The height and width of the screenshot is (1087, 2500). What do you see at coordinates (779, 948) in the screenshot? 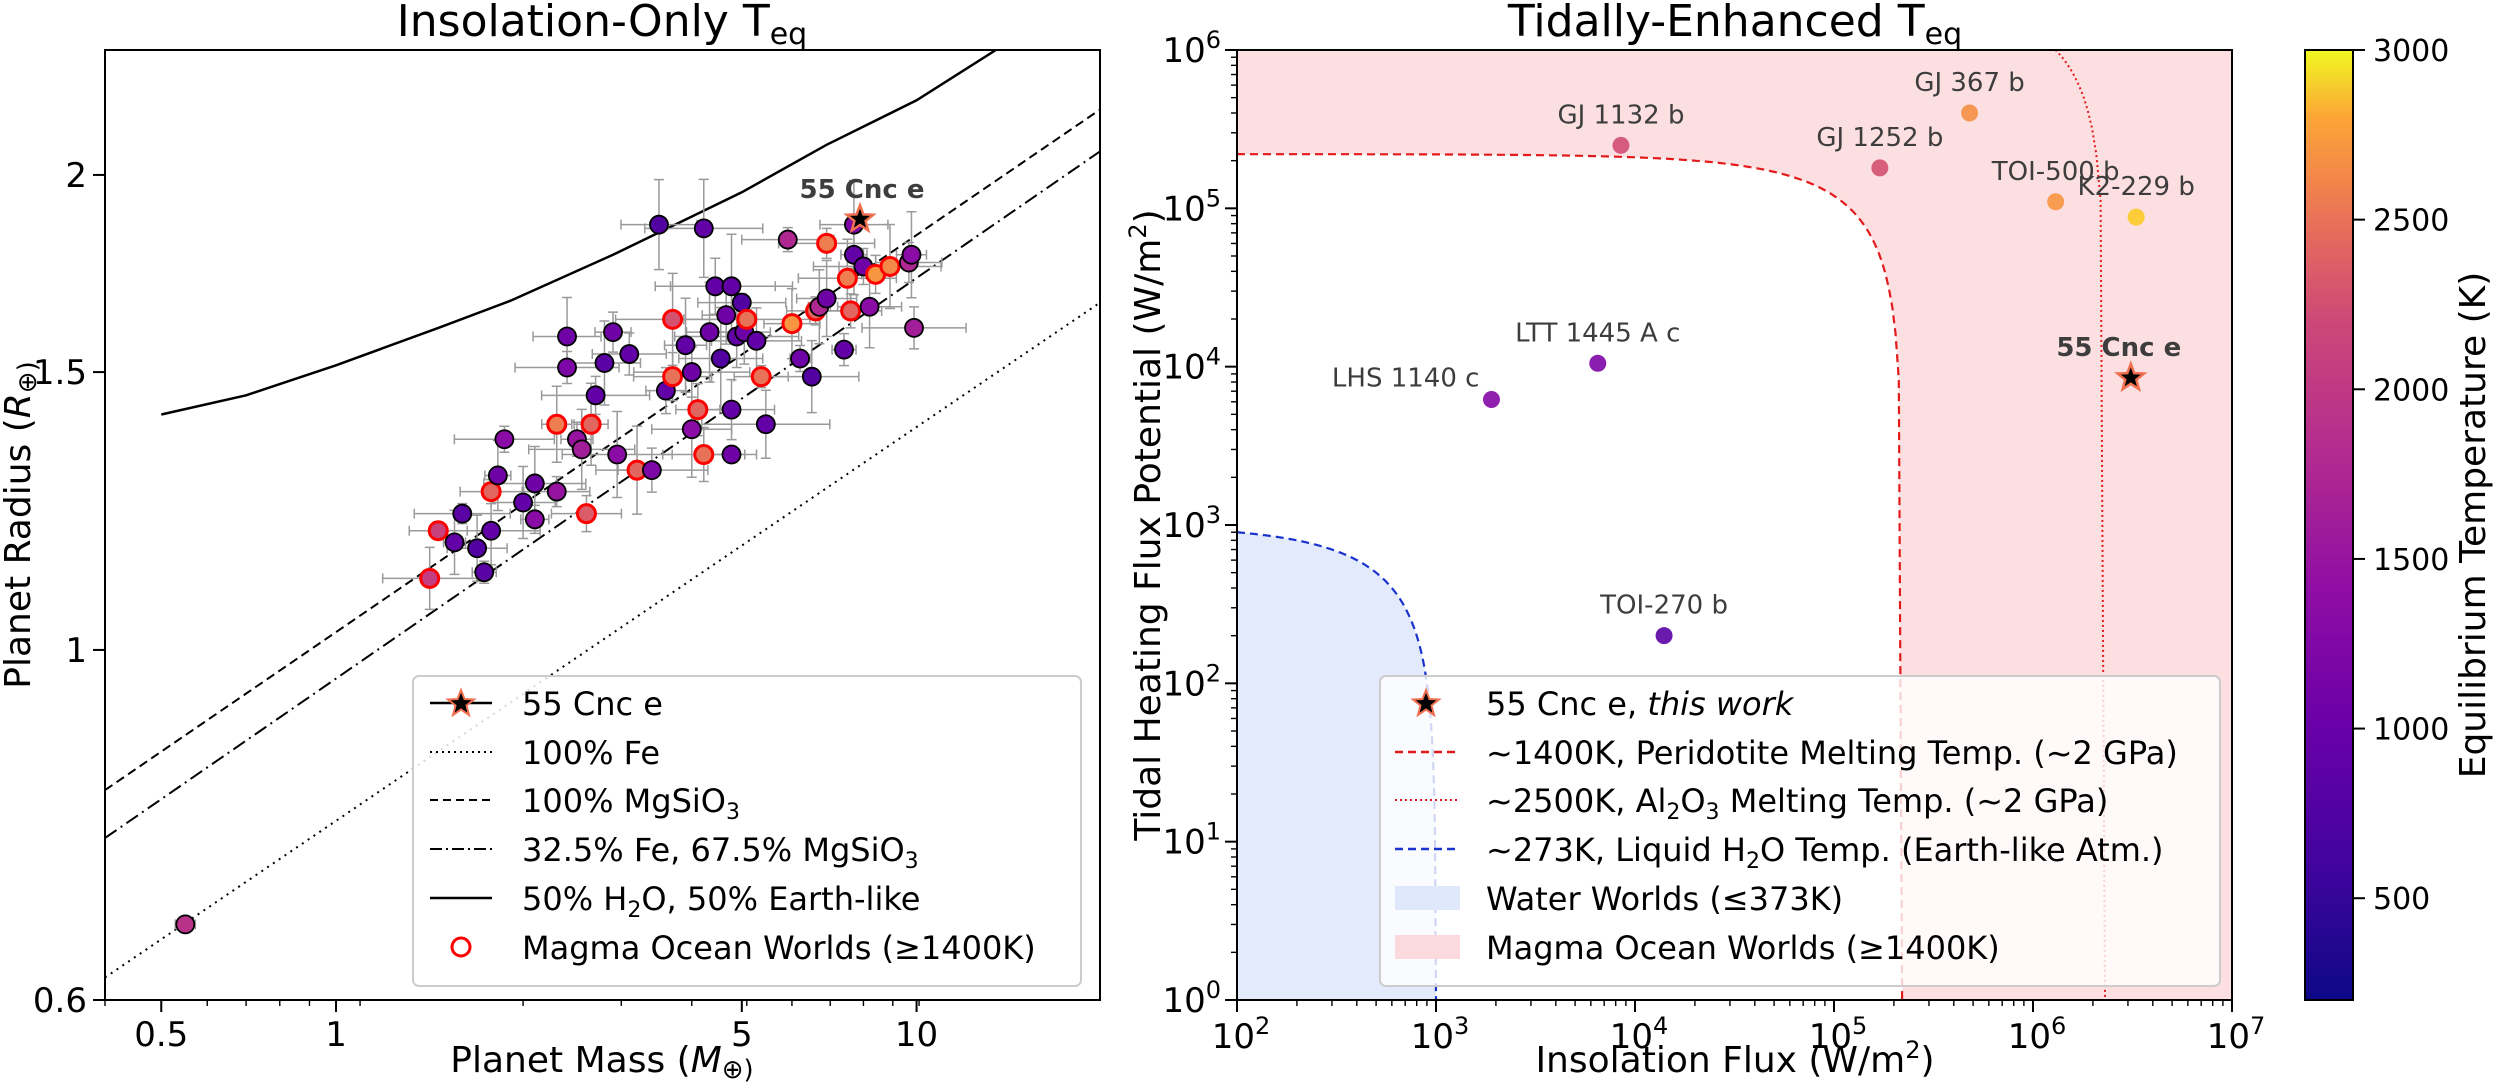
I see `legend-label-magma-ocean: Magma Ocean Worlds (≥1400K)` at bounding box center [779, 948].